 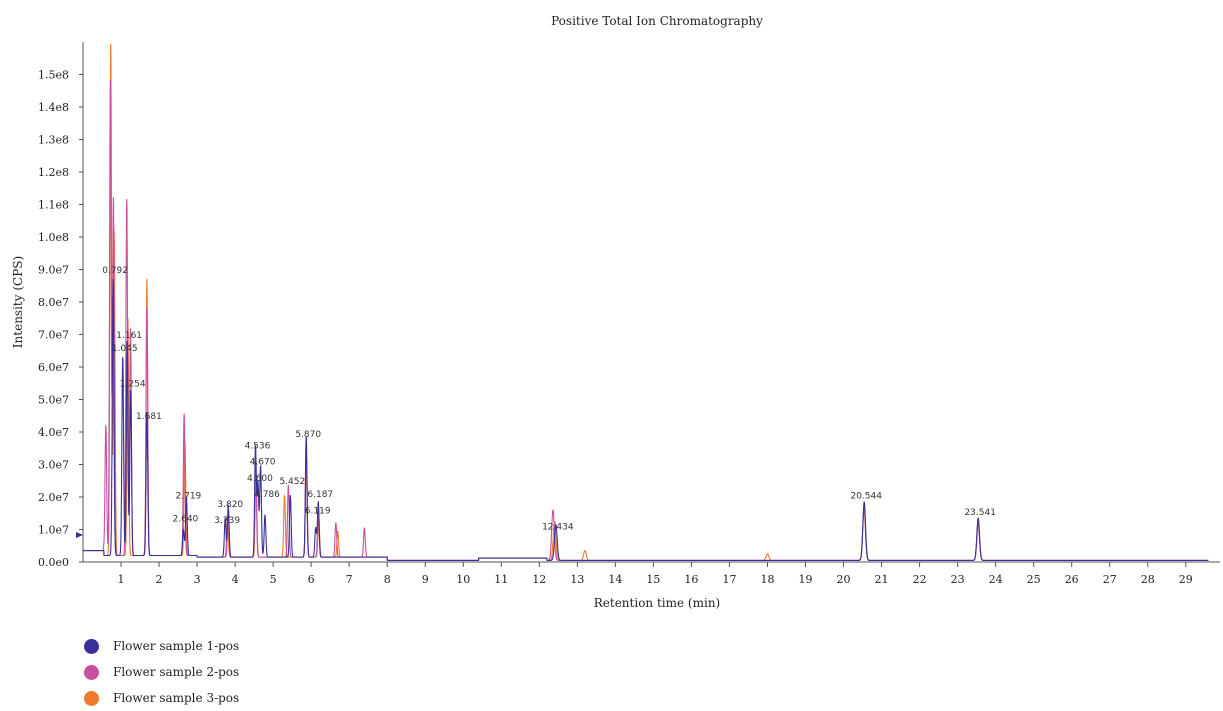 I want to click on baseline-marker-icon, so click(x=79, y=535).